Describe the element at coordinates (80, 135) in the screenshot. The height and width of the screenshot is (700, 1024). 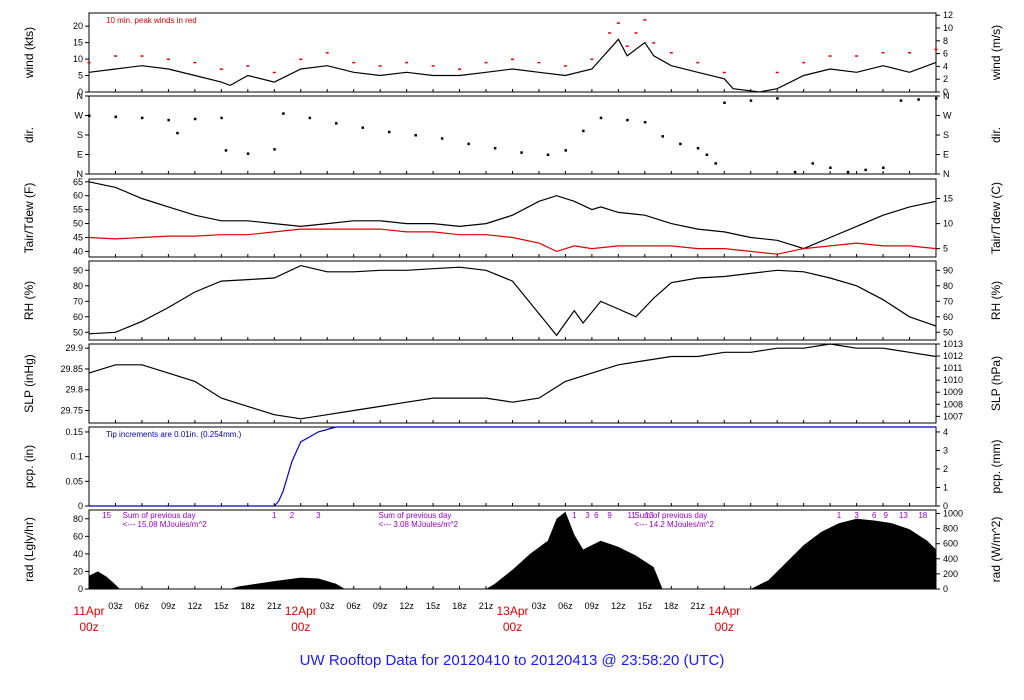
I see `ytick-left-label: S` at that location.